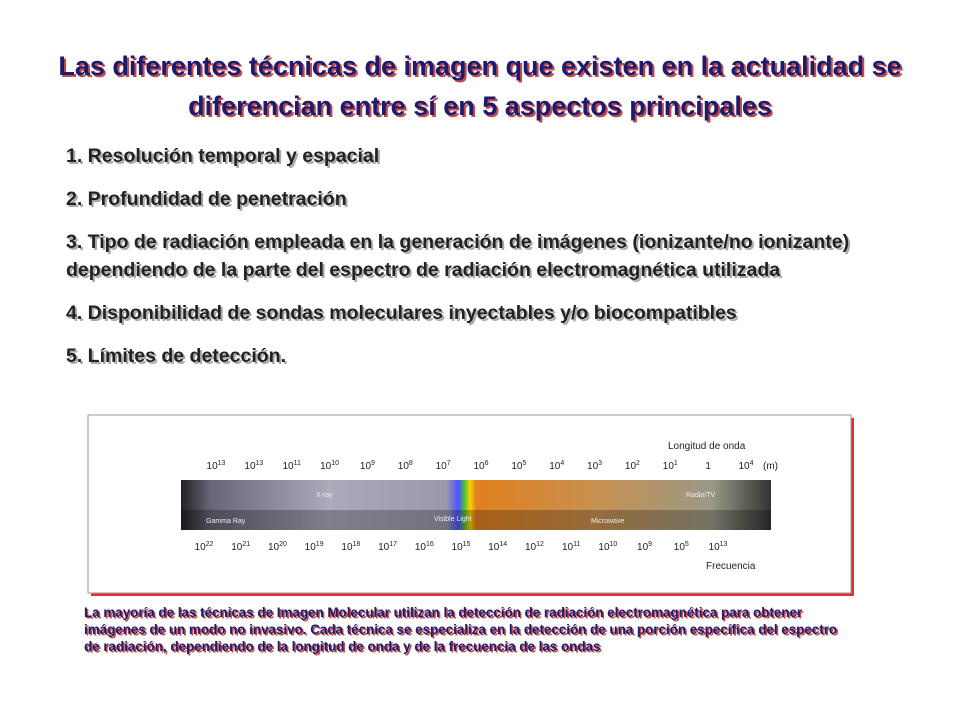 Image resolution: width=960 pixels, height=720 pixels. I want to click on band-label: Radio/TV, so click(701, 495).